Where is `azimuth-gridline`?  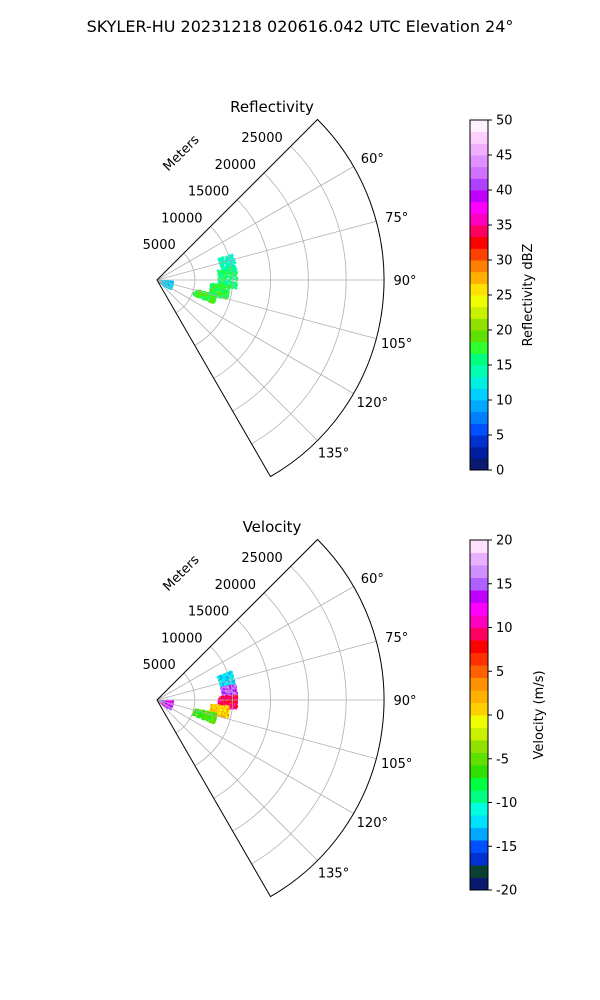
azimuth-gridline is located at coordinates (266, 309).